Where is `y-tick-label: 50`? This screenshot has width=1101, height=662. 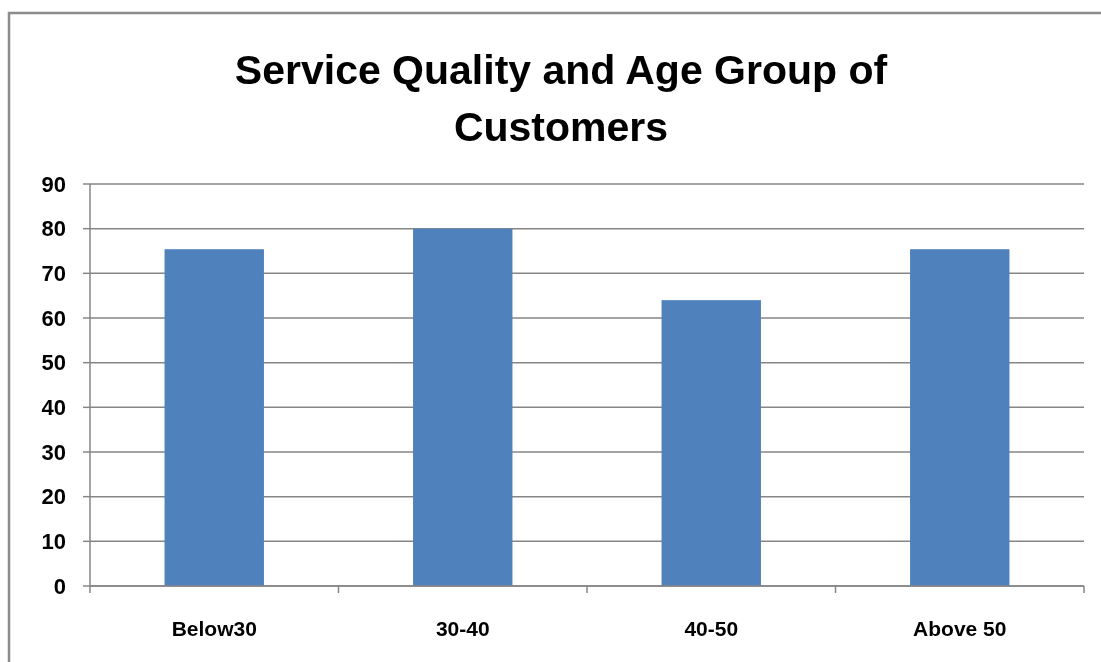
y-tick-label: 50 is located at coordinates (53, 363).